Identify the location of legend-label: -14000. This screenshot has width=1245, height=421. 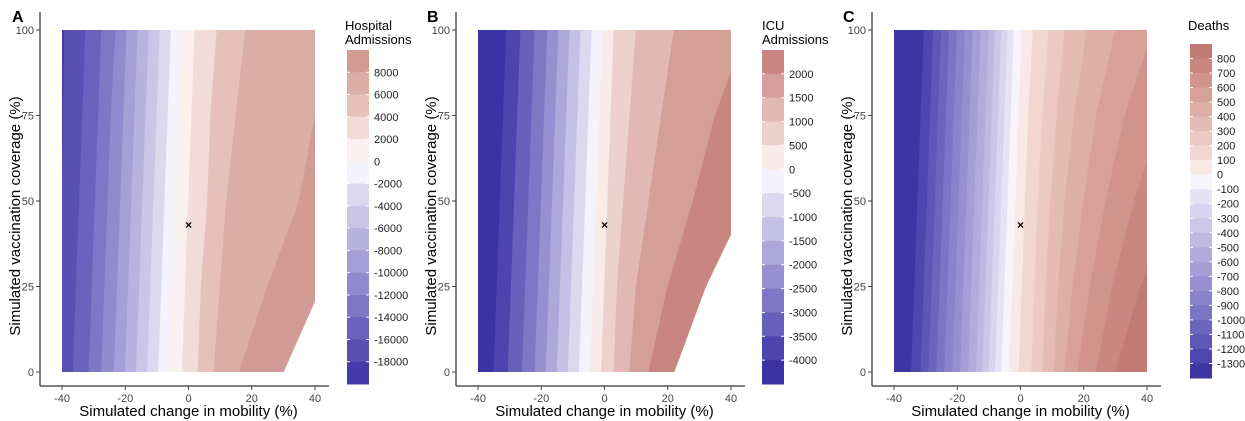
(391, 318).